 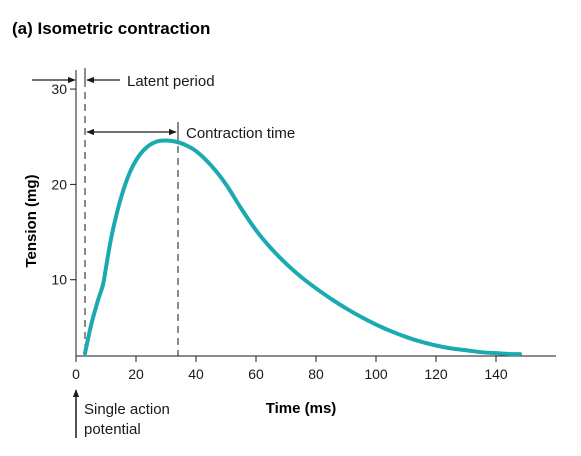 What do you see at coordinates (376, 374) in the screenshot?
I see `x-tick-label: 100` at bounding box center [376, 374].